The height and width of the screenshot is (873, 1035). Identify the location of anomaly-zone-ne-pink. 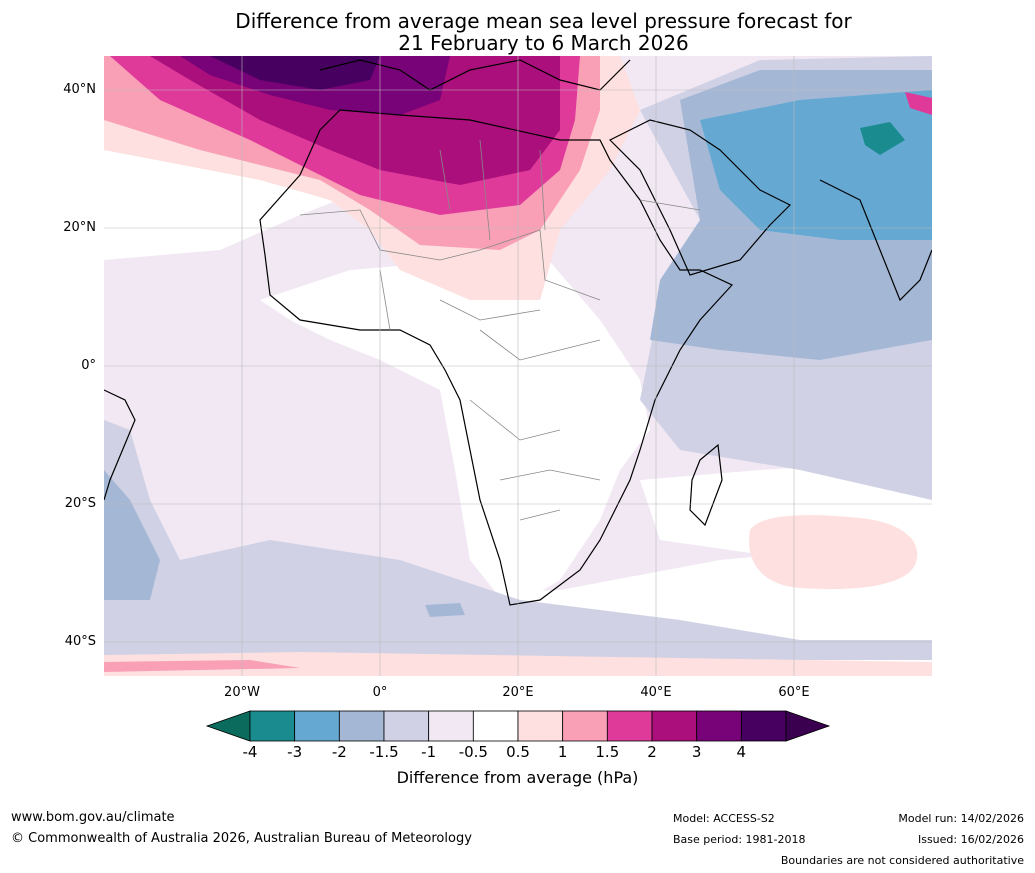
(918, 103).